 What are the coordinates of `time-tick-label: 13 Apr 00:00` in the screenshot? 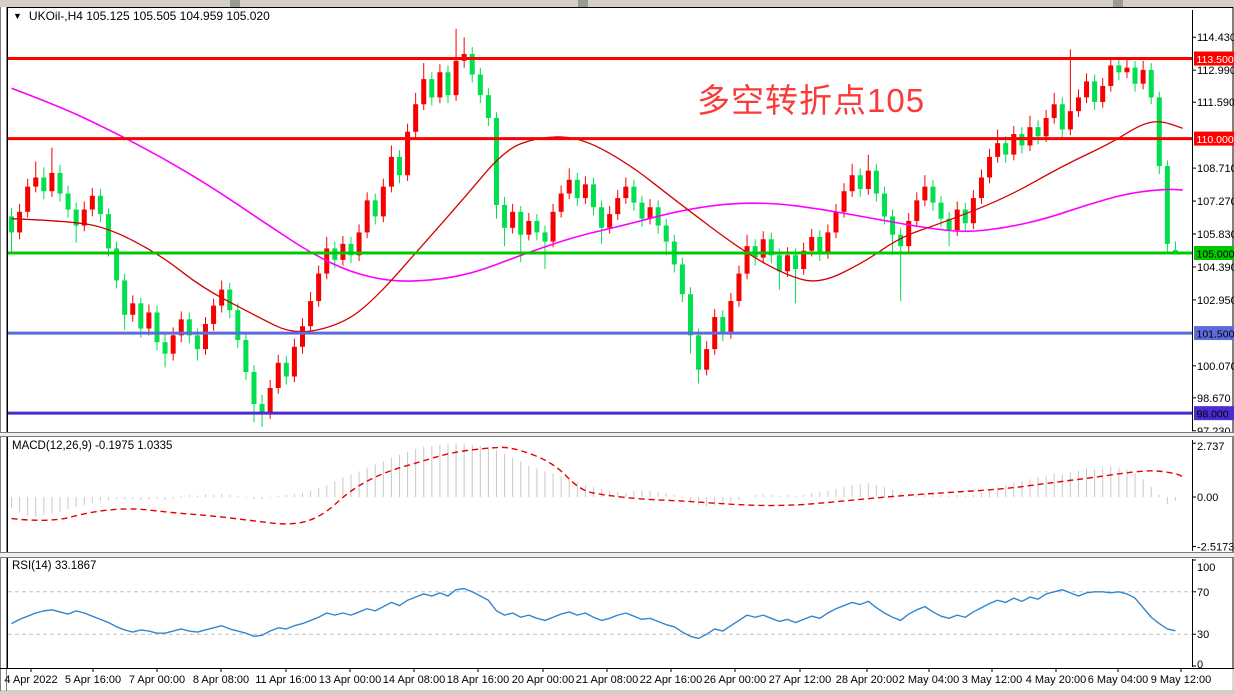 It's located at (350, 680).